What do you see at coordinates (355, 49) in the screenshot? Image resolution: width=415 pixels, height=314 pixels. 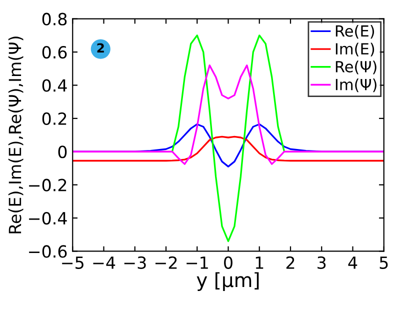 I see `legend-label: Im(E)` at bounding box center [355, 49].